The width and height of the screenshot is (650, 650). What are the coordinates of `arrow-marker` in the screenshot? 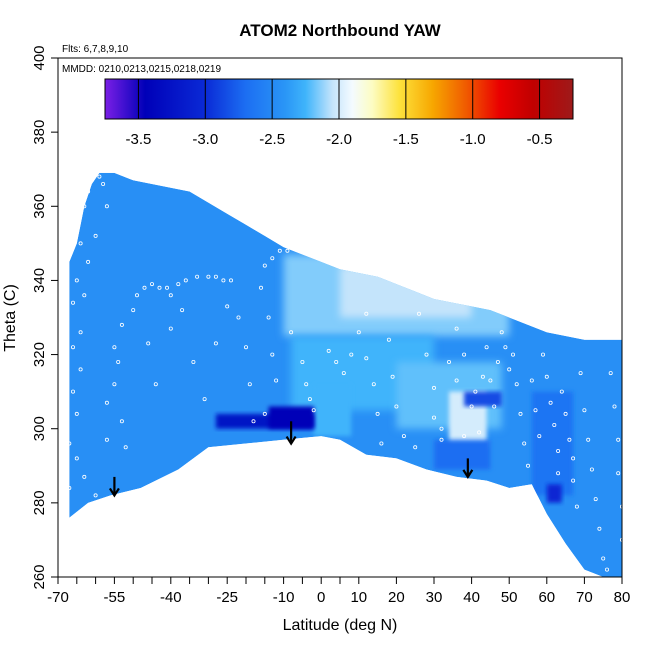 It's located at (468, 468).